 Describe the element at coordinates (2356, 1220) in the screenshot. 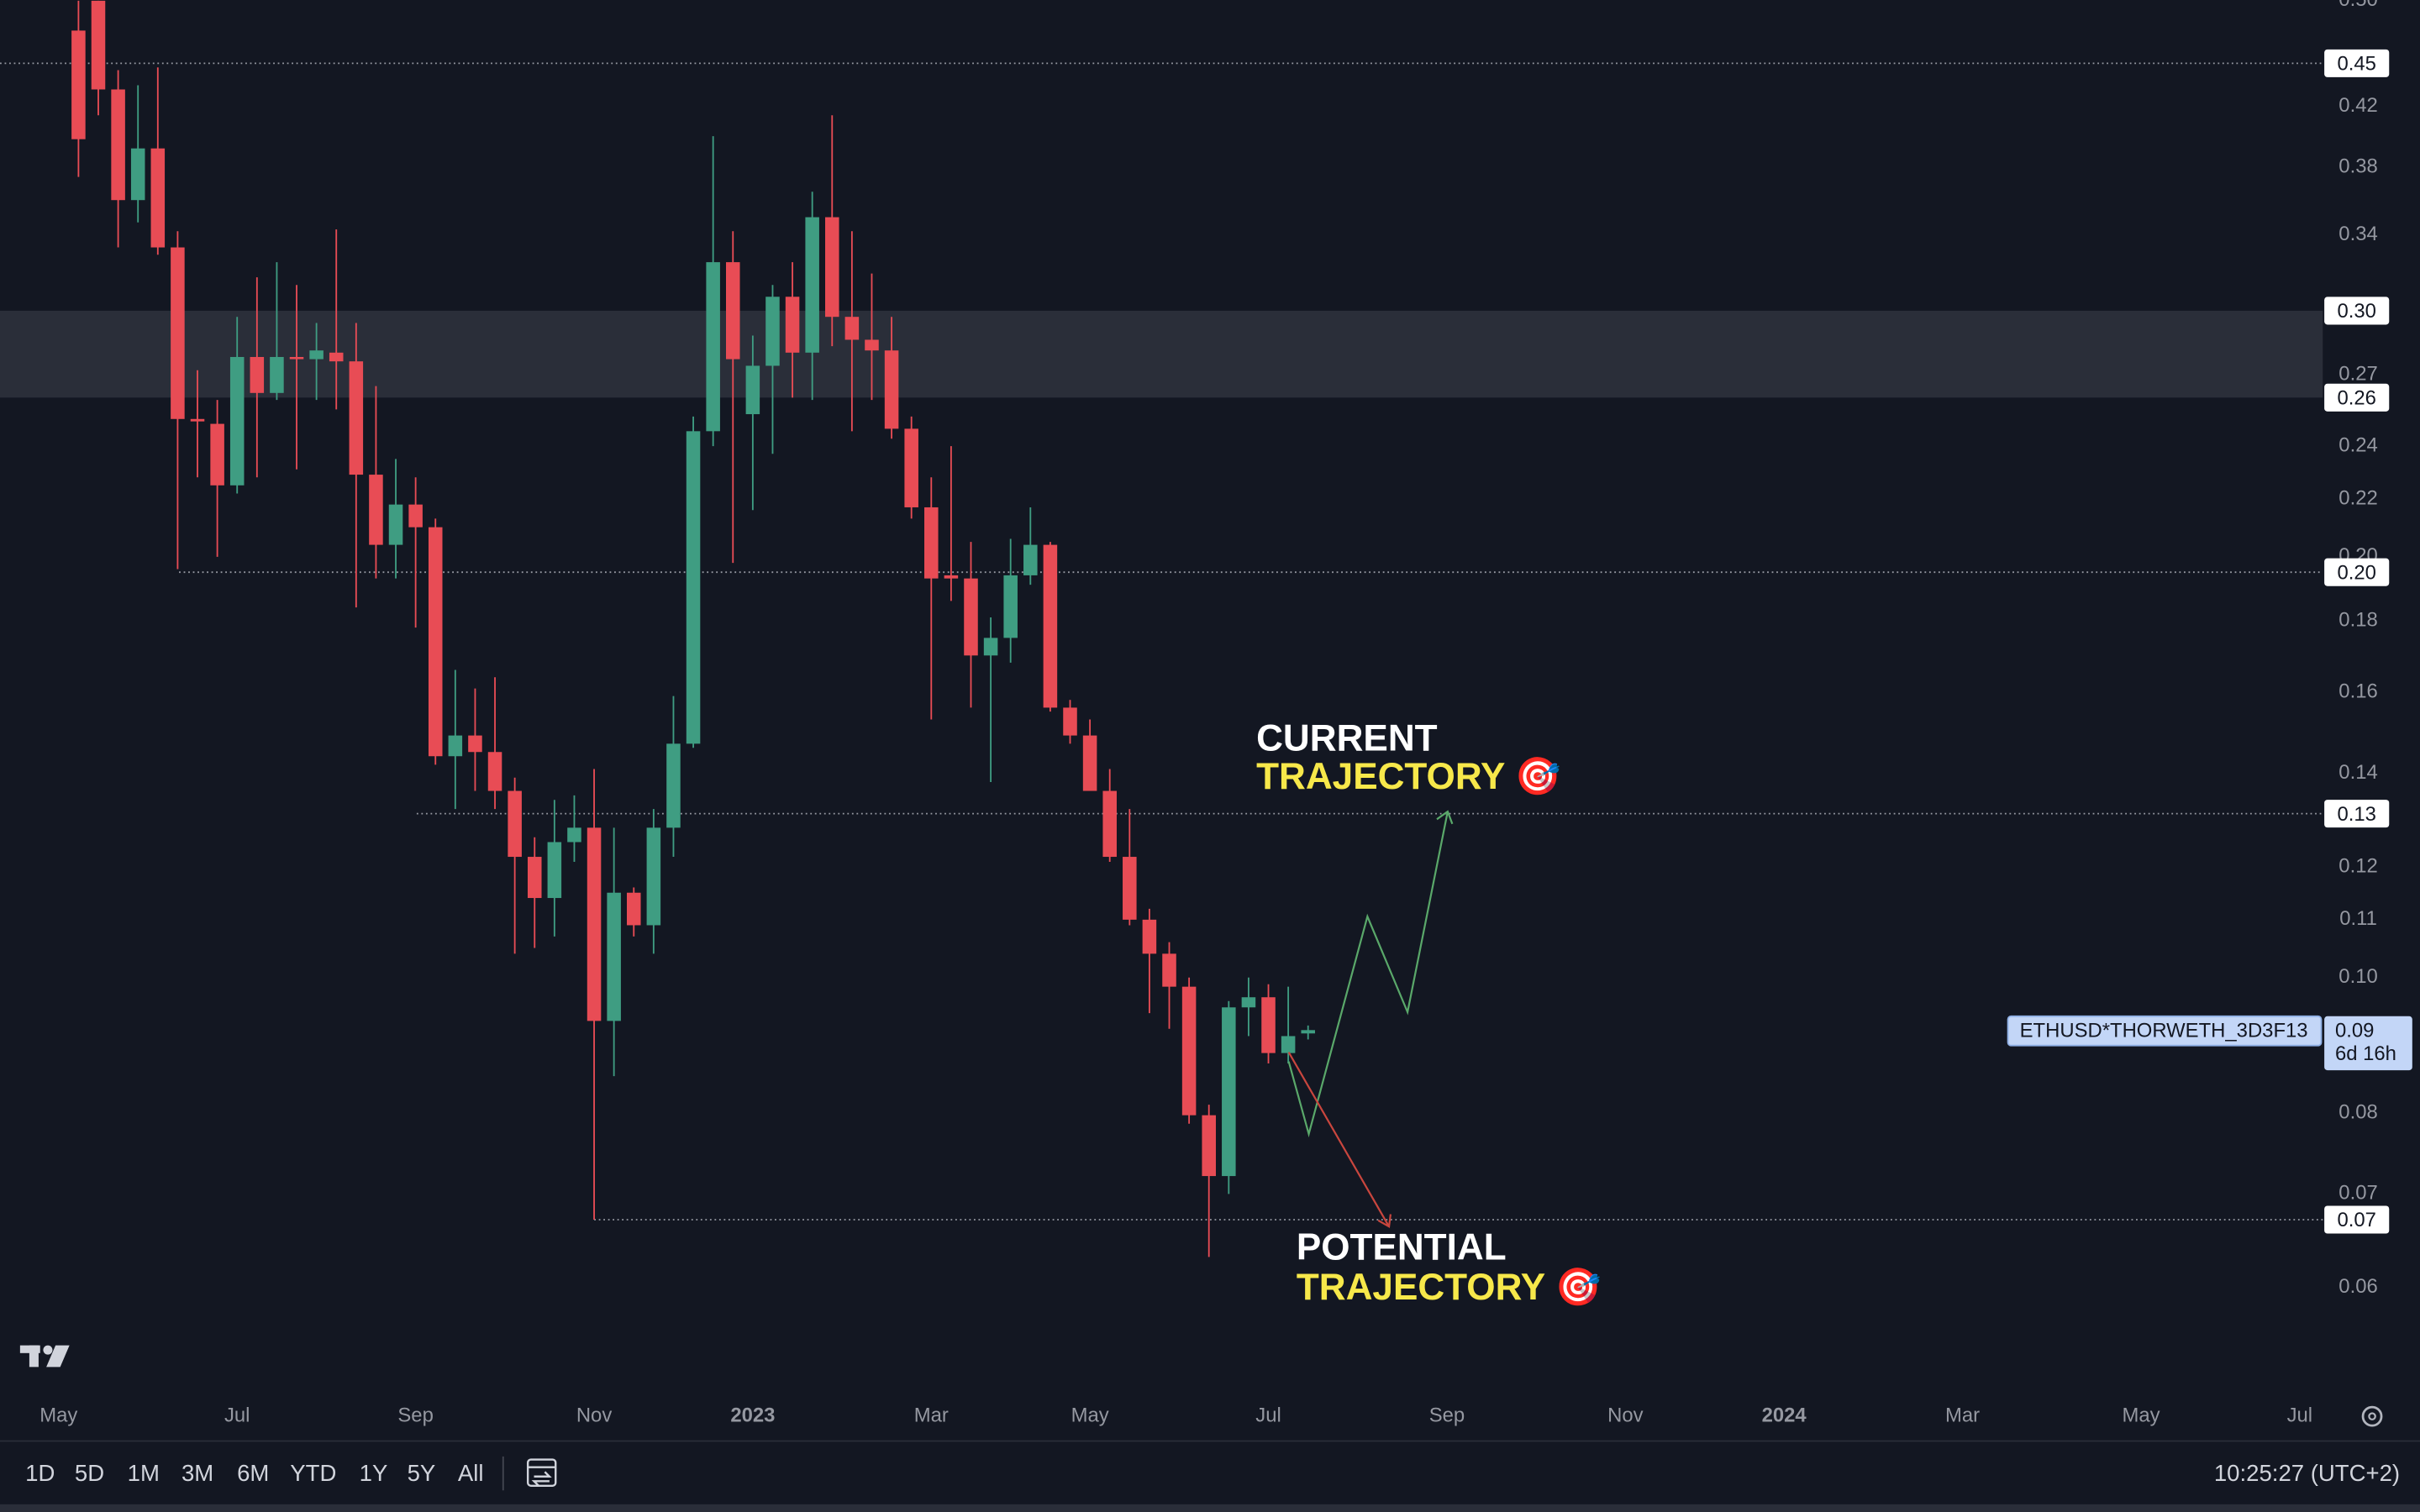

I see `level-label: 0.07` at that location.